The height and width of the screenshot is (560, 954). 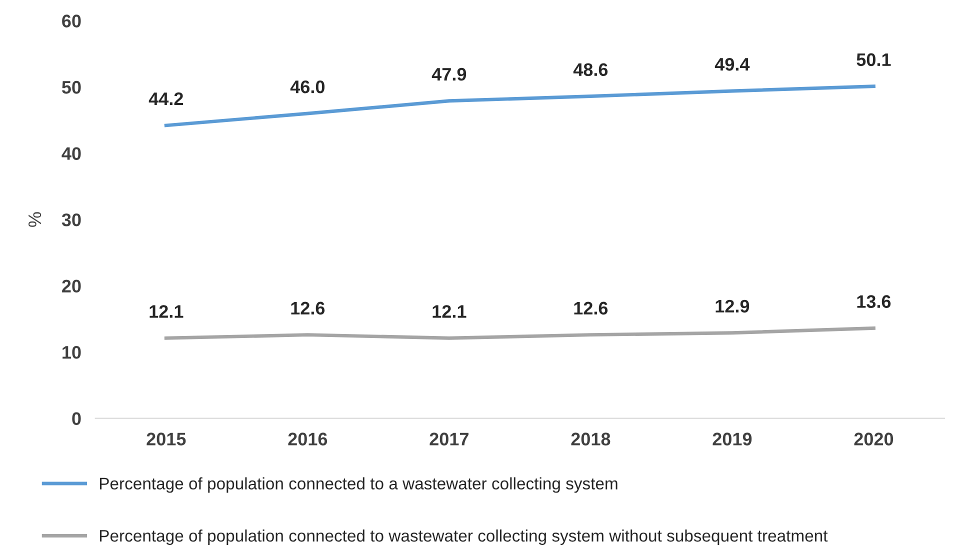 I want to click on x-tick-label: 2019, so click(x=732, y=439).